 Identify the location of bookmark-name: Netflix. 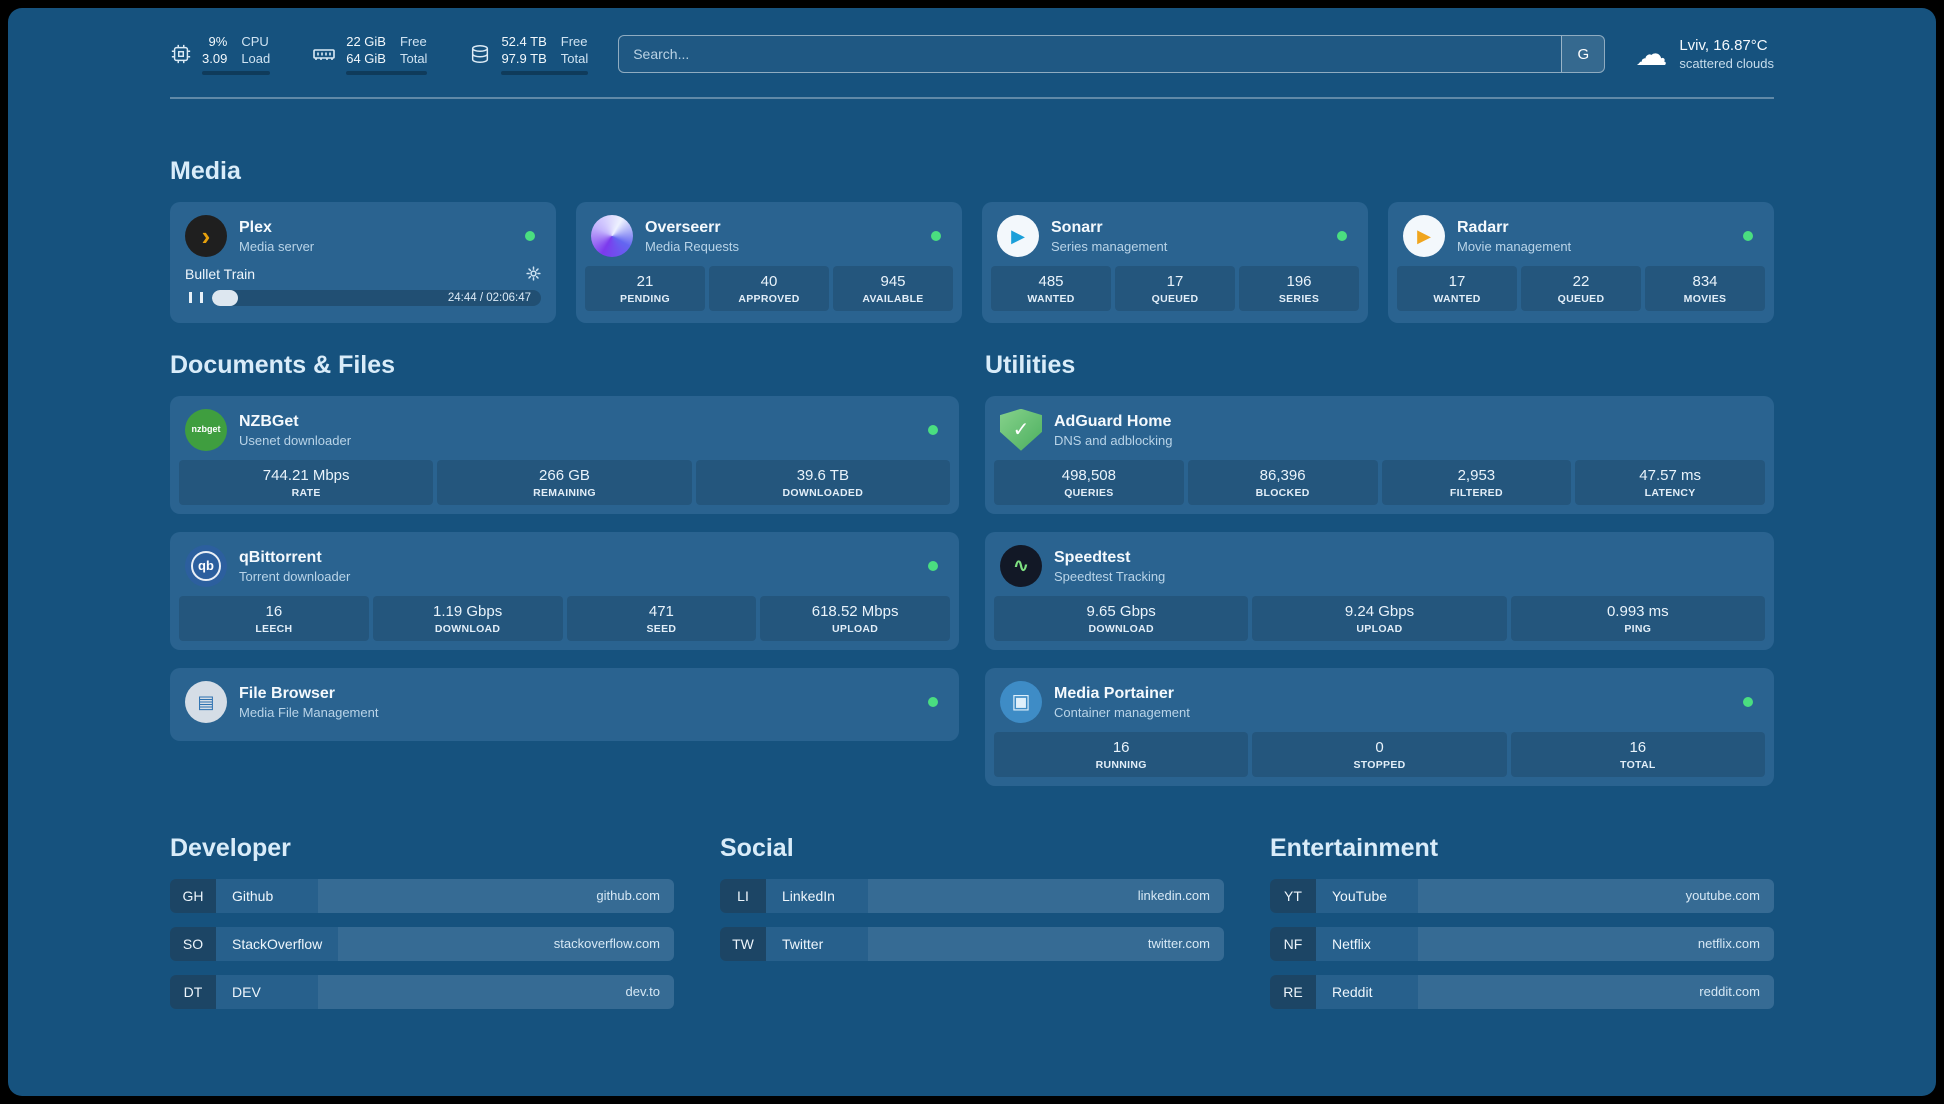
(1351, 943).